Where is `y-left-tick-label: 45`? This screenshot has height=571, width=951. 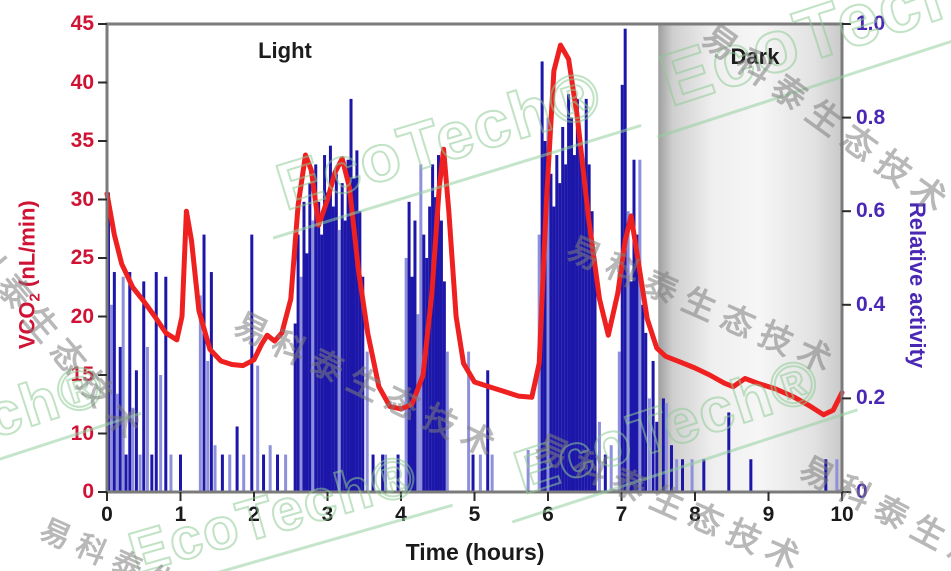
y-left-tick-label: 45 is located at coordinates (82, 23).